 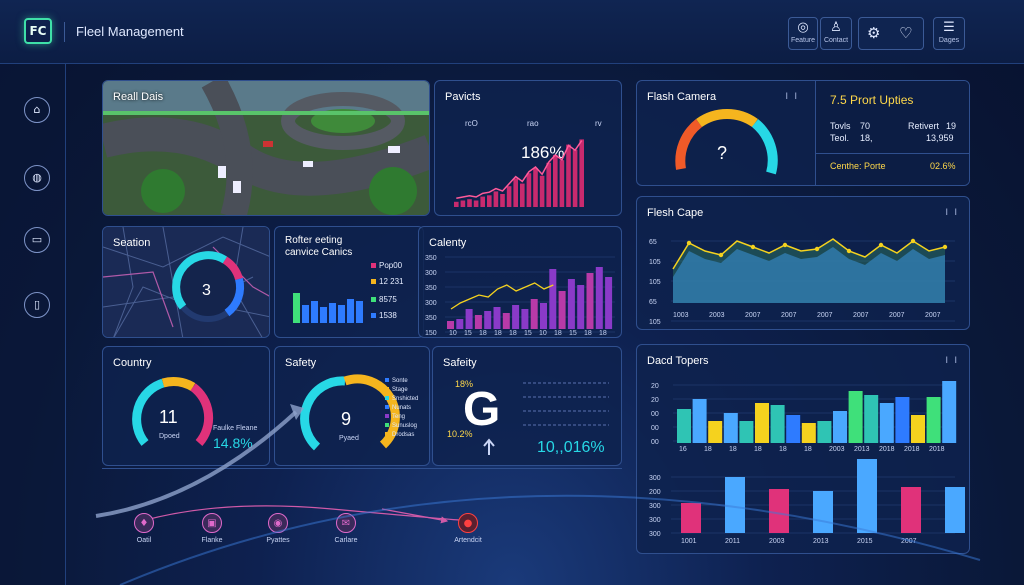 What do you see at coordinates (792, 96) in the screenshot?
I see `flash-camera-controls: I I` at bounding box center [792, 96].